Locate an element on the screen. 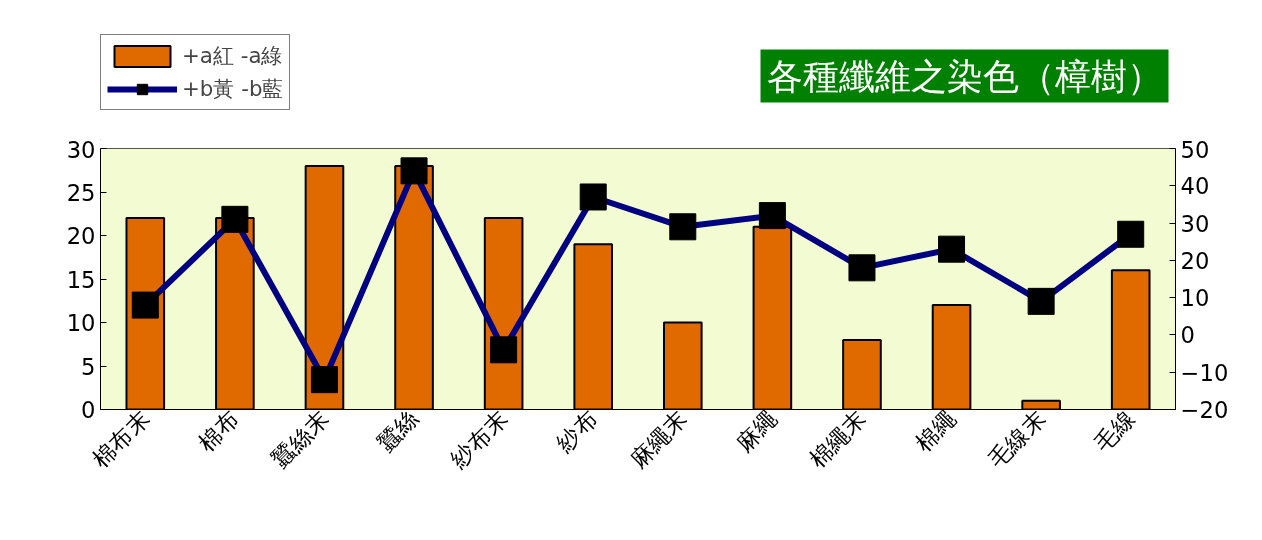 Image resolution: width=1262 pixels, height=540 pixels. y2-tick-label: 10 is located at coordinates (1195, 298).